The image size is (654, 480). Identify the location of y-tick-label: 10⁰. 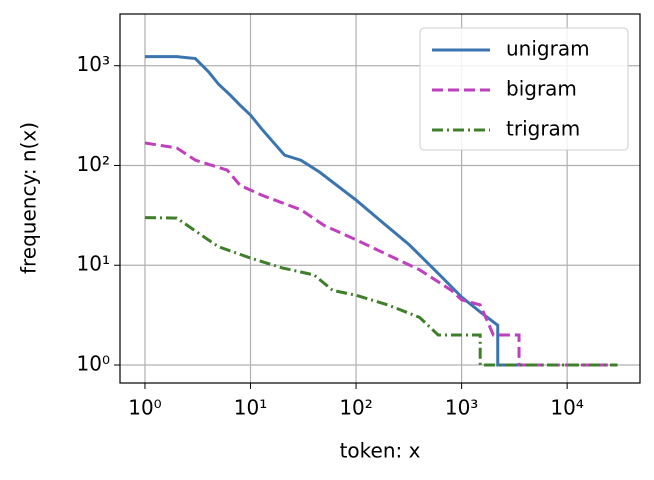
(93, 363).